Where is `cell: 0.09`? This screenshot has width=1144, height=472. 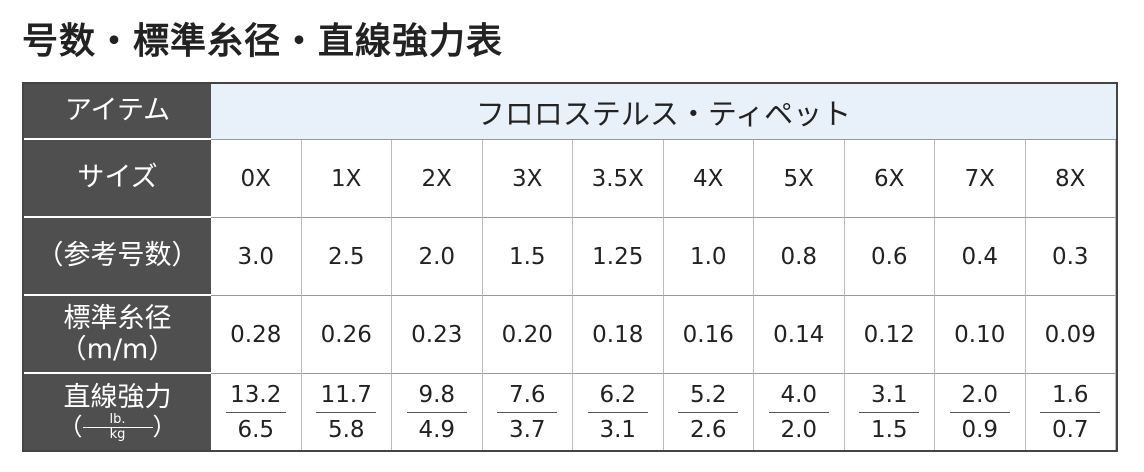
cell: 0.09 is located at coordinates (1070, 335).